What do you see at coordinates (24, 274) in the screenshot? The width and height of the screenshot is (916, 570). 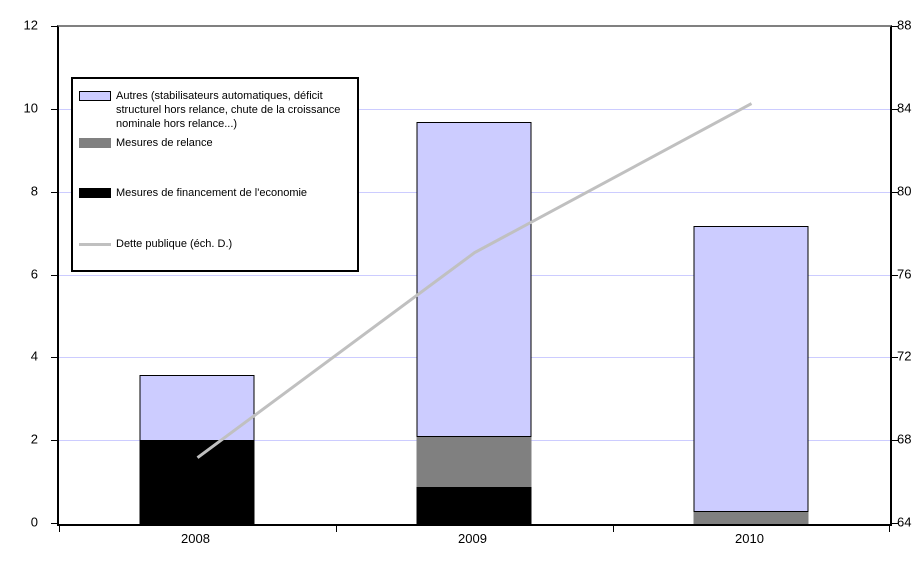 I see `left-axis: 0 2 4 6 8 10 12` at bounding box center [24, 274].